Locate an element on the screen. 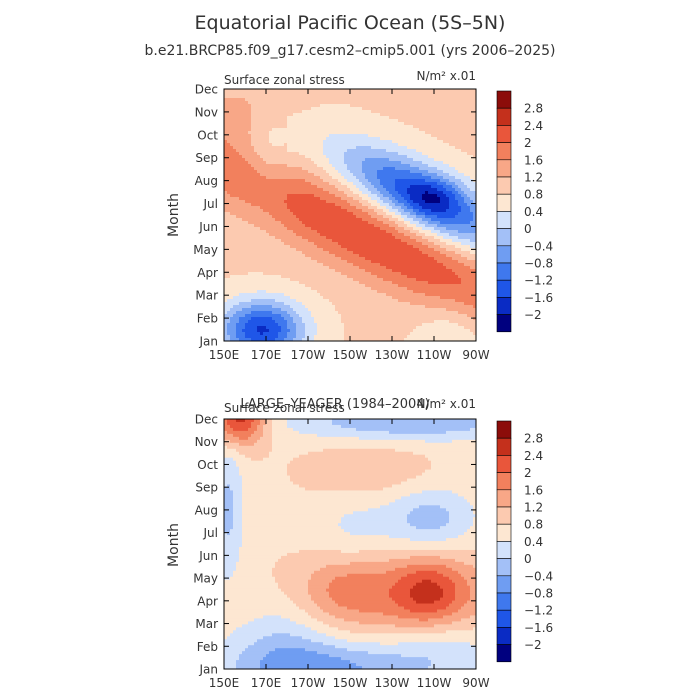 This screenshot has width=700, height=700. colorbar-2: 2.8 2.4 2 1.6 1.2 0.8 0.4 0 −0.4 −0.8 −1.2 −1.6 −2 is located at coordinates (524, 541).